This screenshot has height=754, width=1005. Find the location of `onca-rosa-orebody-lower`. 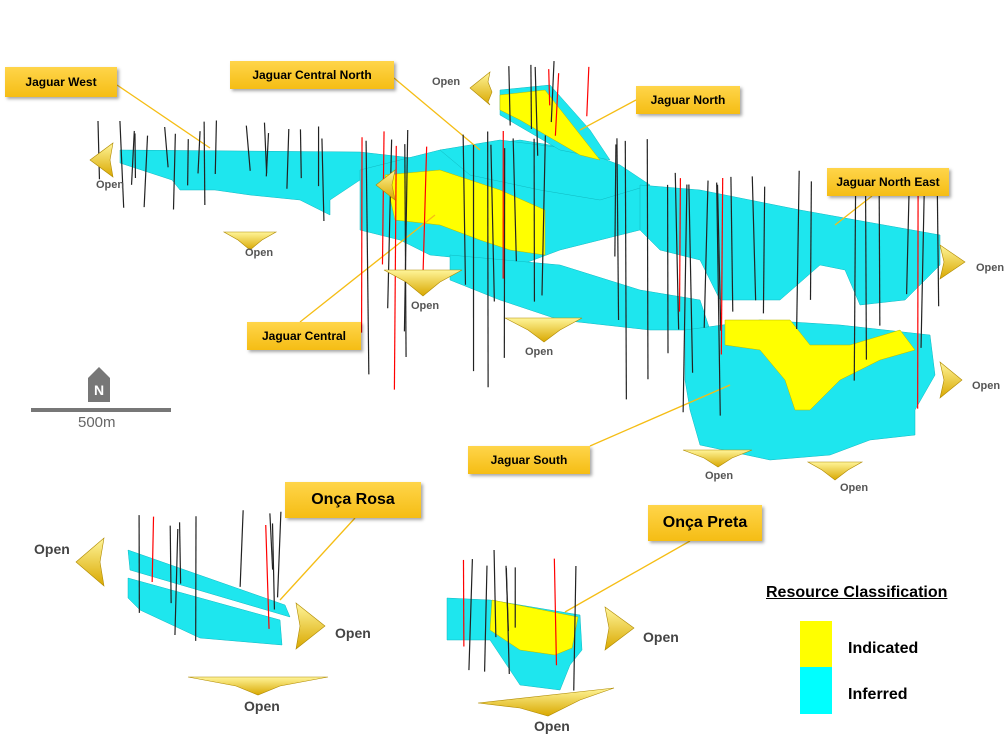

onca-rosa-orebody-lower is located at coordinates (205, 611).